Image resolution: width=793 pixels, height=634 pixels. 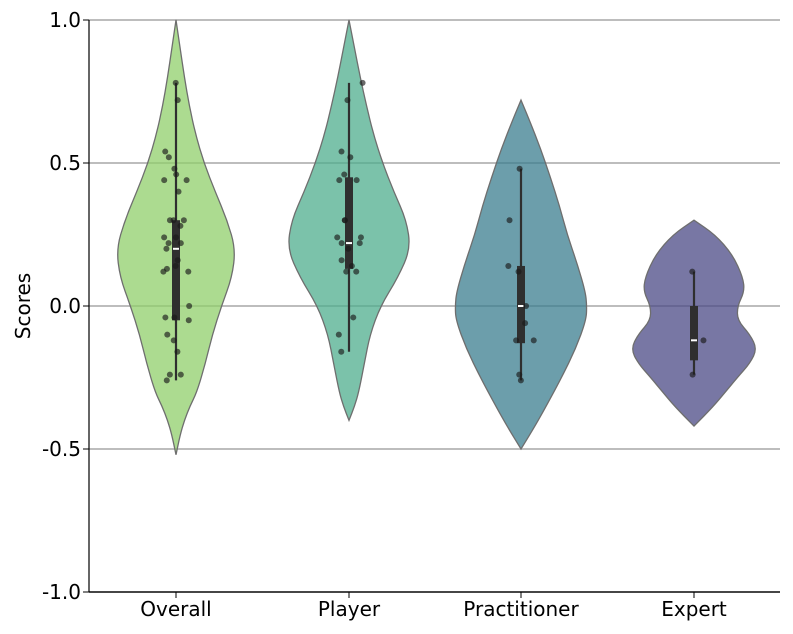 I want to click on violin-player, so click(x=349, y=221).